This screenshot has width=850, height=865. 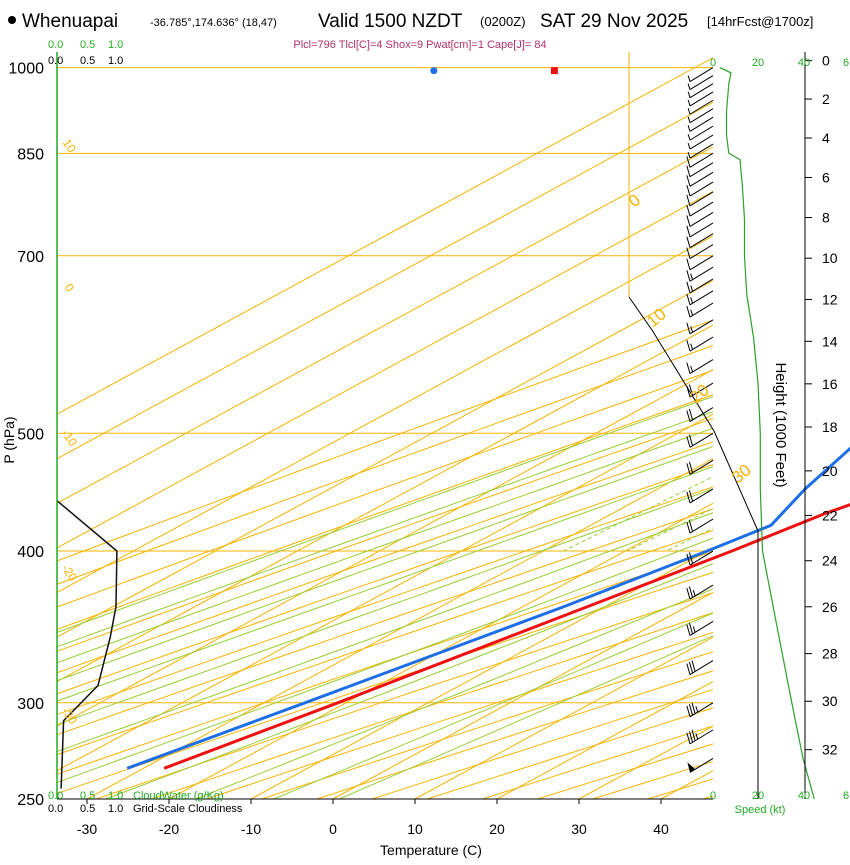 What do you see at coordinates (830, 607) in the screenshot?
I see `height-tick-label: 26` at bounding box center [830, 607].